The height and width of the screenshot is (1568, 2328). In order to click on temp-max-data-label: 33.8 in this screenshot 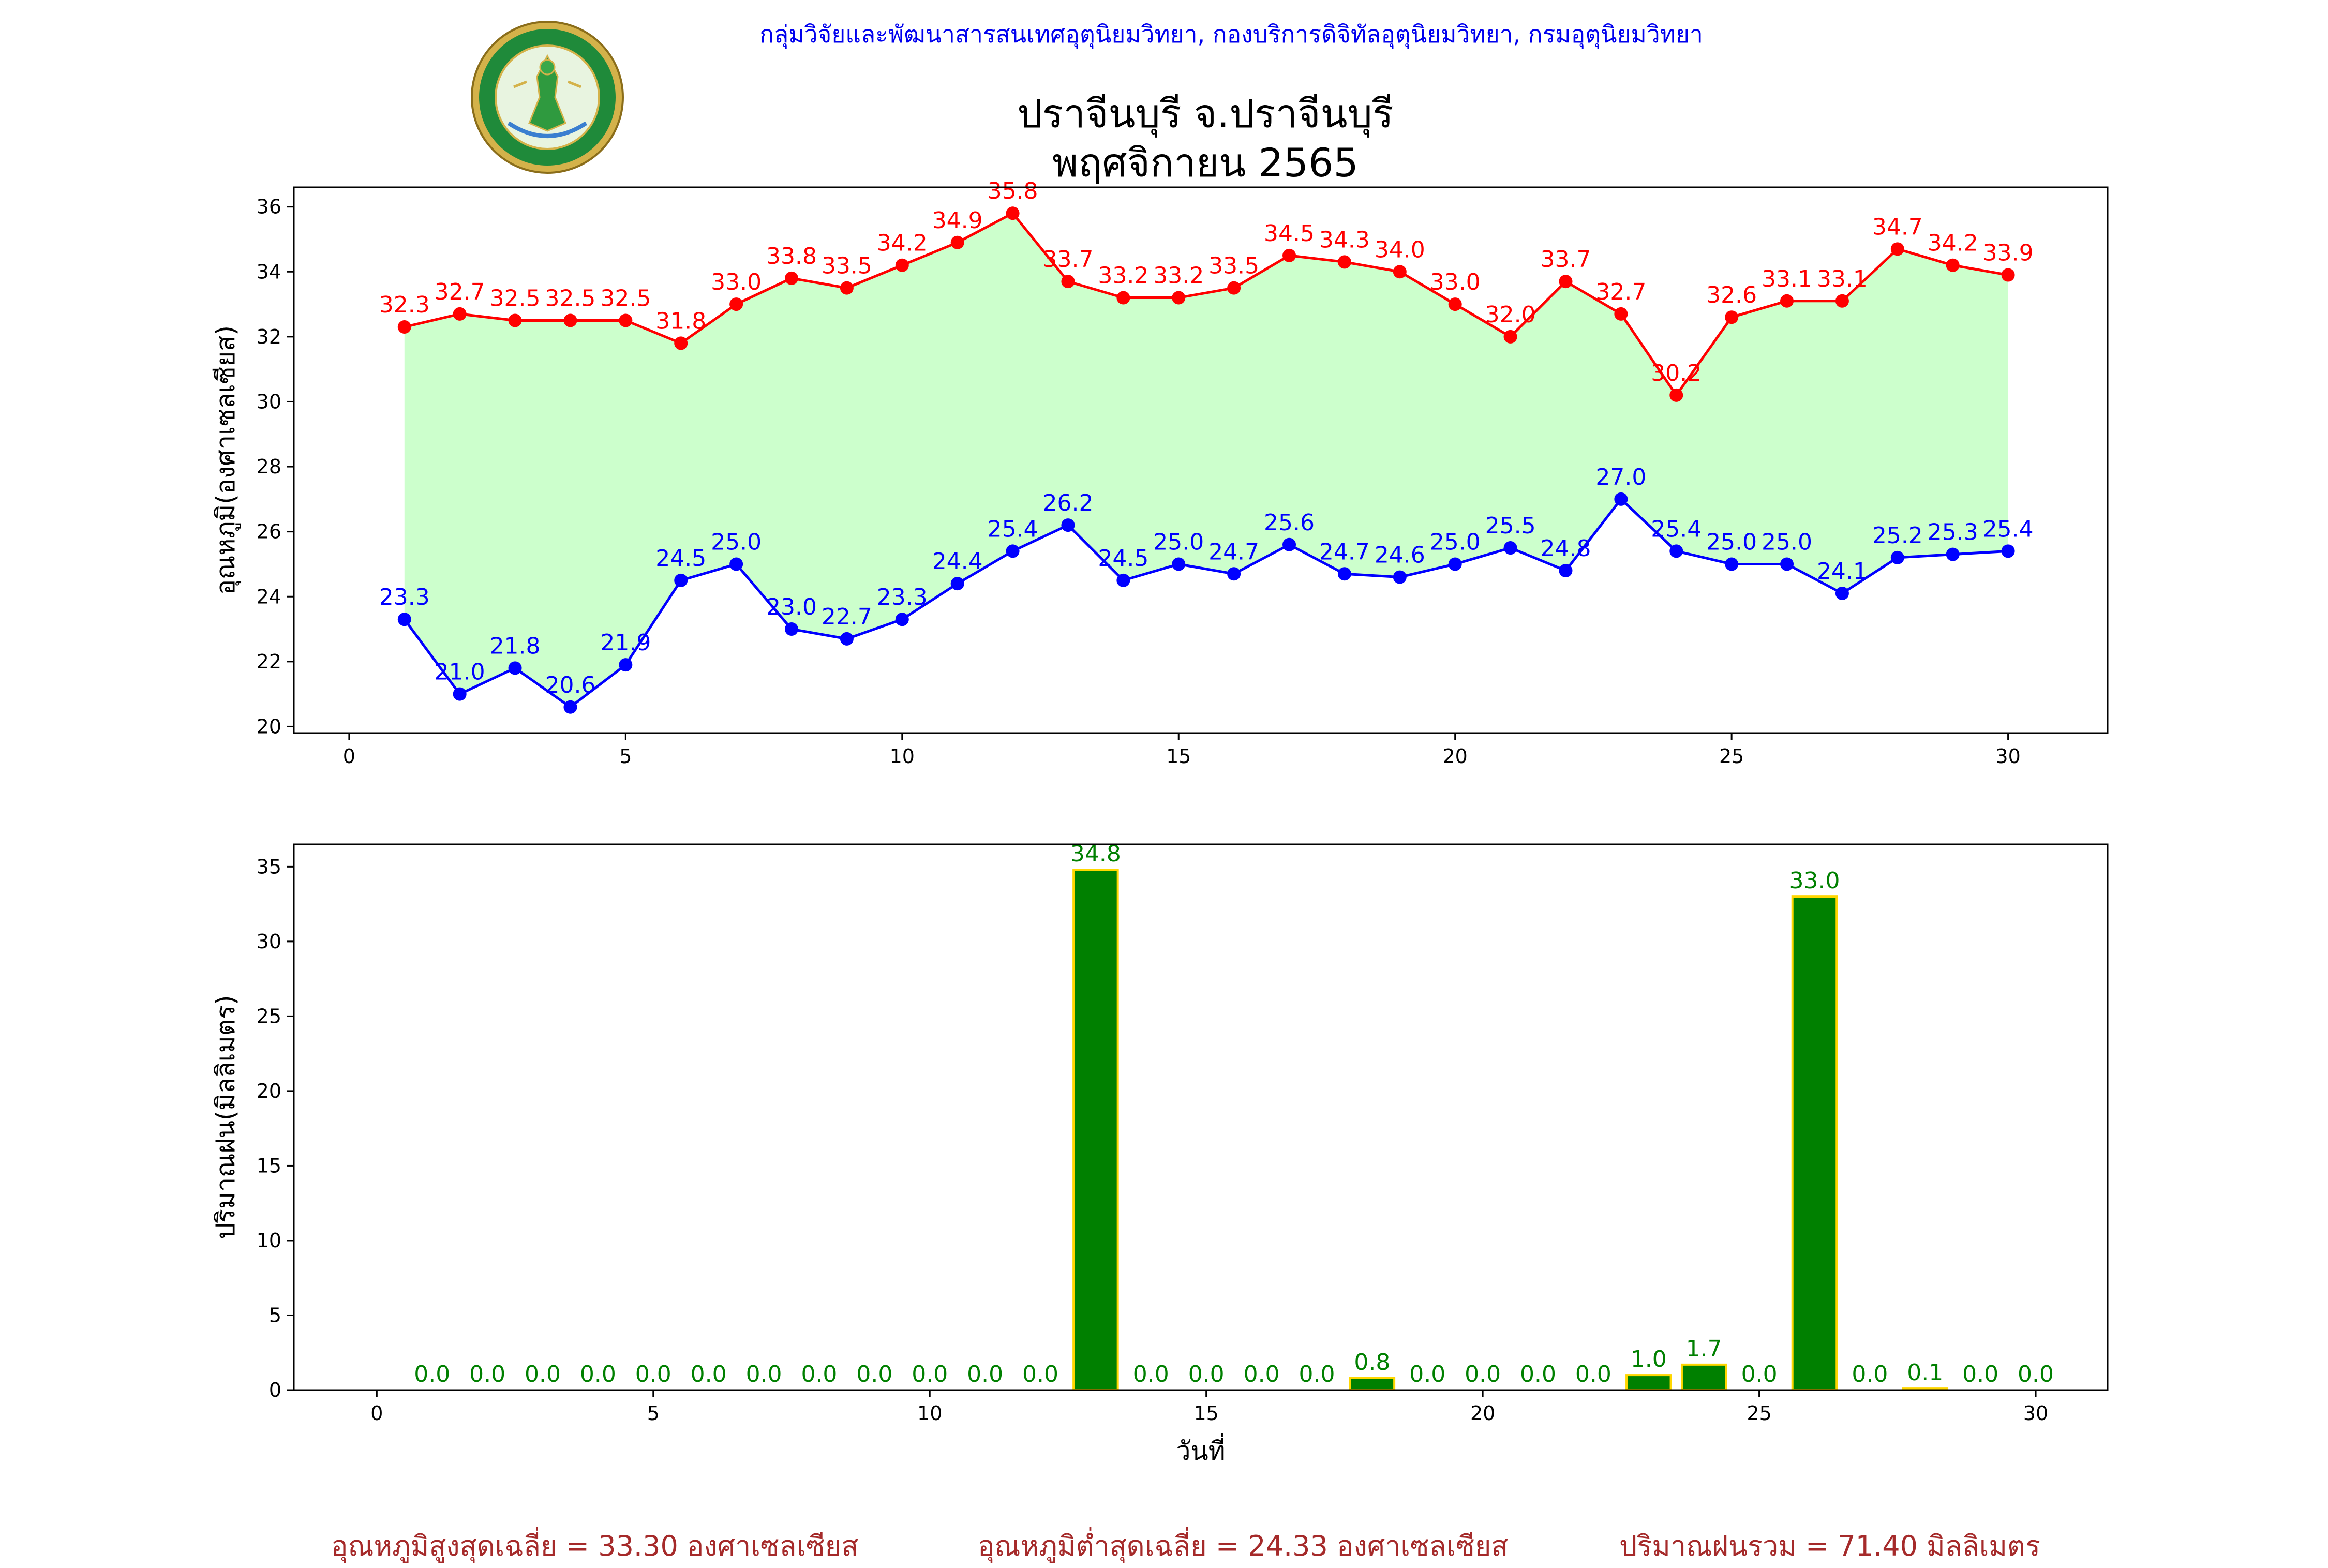, I will do `click(791, 256)`.